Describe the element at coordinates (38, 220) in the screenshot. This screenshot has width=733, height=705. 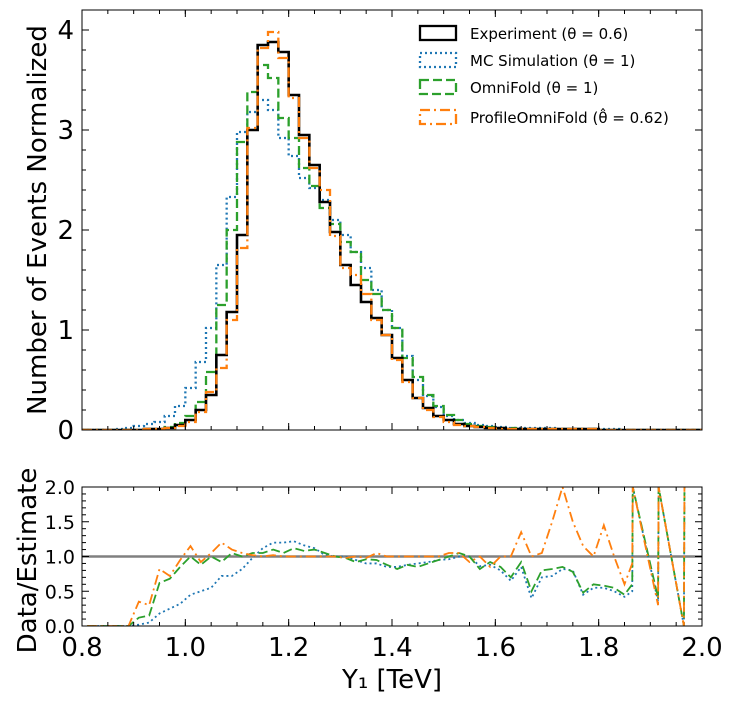
I see `main-y-axis-title: Number of Events Normalized` at that location.